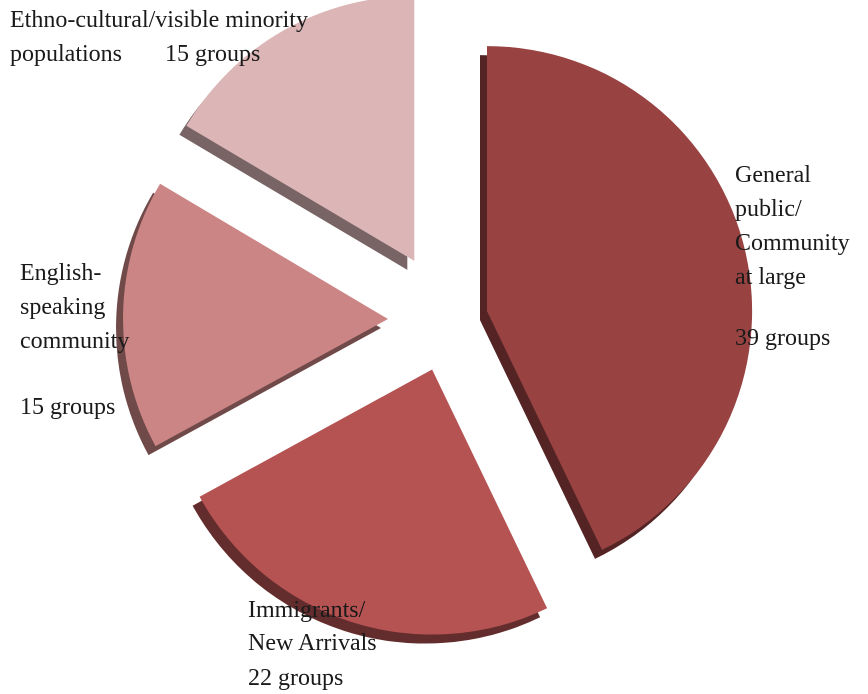 Image resolution: width=868 pixels, height=694 pixels. Describe the element at coordinates (795, 226) in the screenshot. I see `label-general-public: General public/ Community at large` at that location.